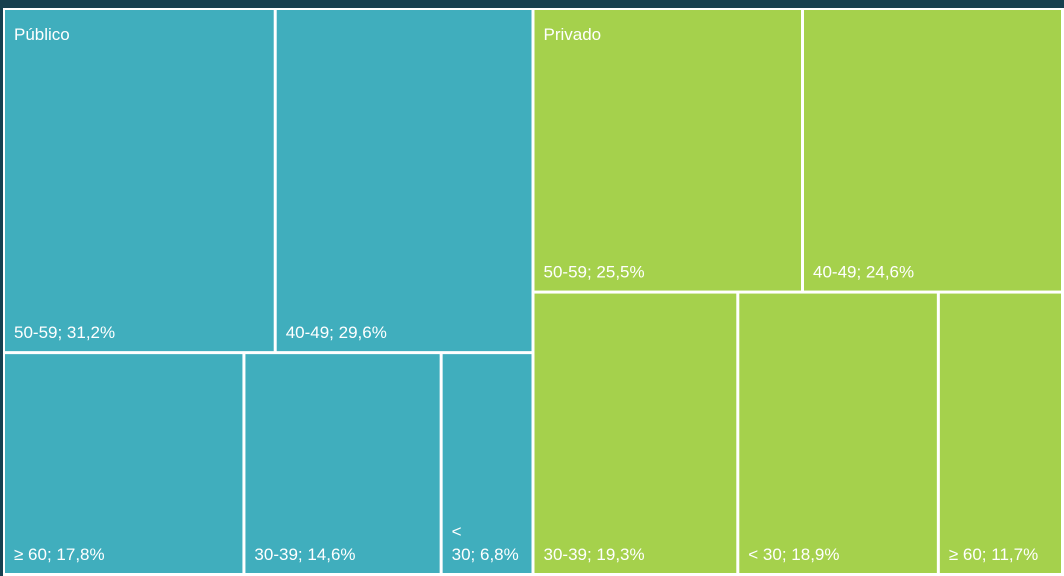 Image resolution: width=1064 pixels, height=576 pixels. I want to click on tile-label: 40-49; 24,6%, so click(863, 272).